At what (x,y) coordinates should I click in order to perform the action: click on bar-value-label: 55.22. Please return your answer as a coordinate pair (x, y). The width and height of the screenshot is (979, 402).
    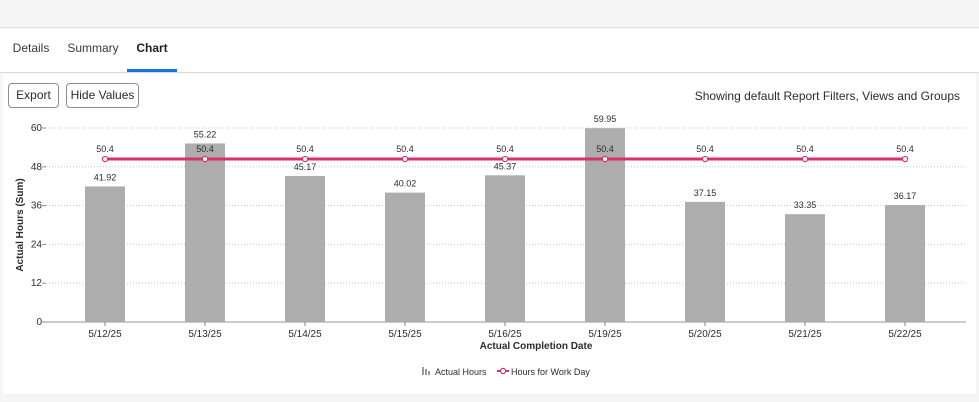
    Looking at the image, I should click on (205, 134).